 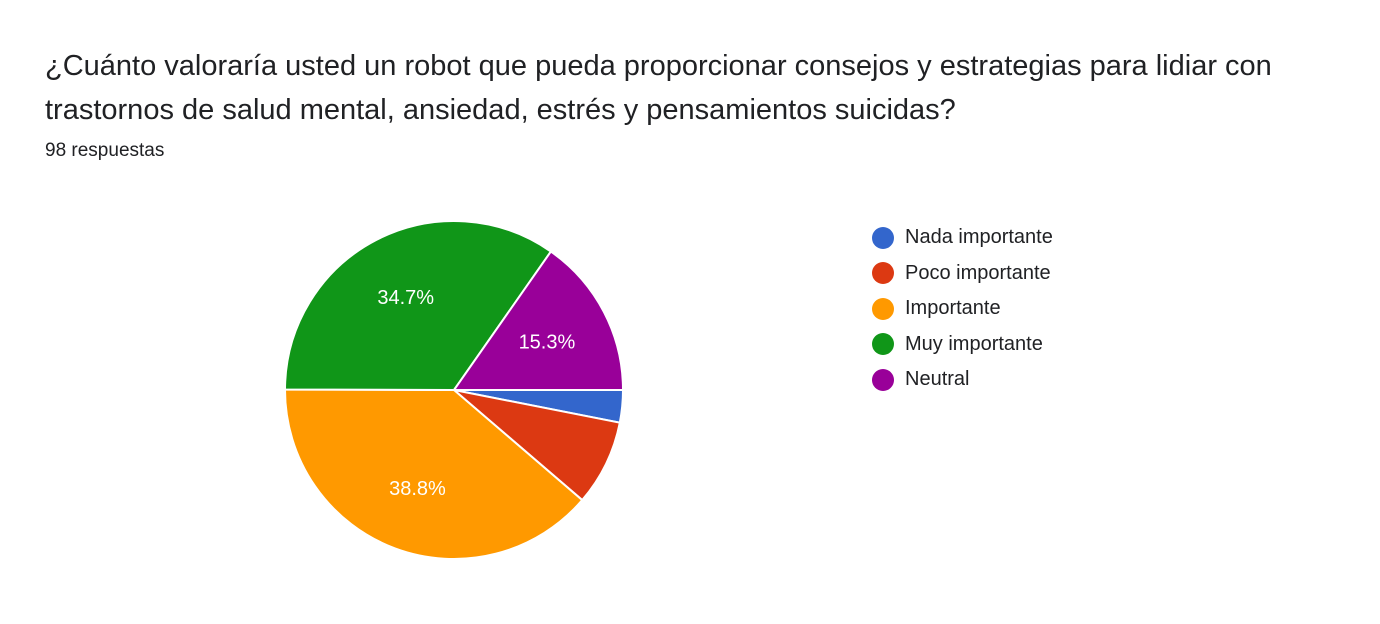 I want to click on legend-label: Muy importante, so click(x=974, y=343).